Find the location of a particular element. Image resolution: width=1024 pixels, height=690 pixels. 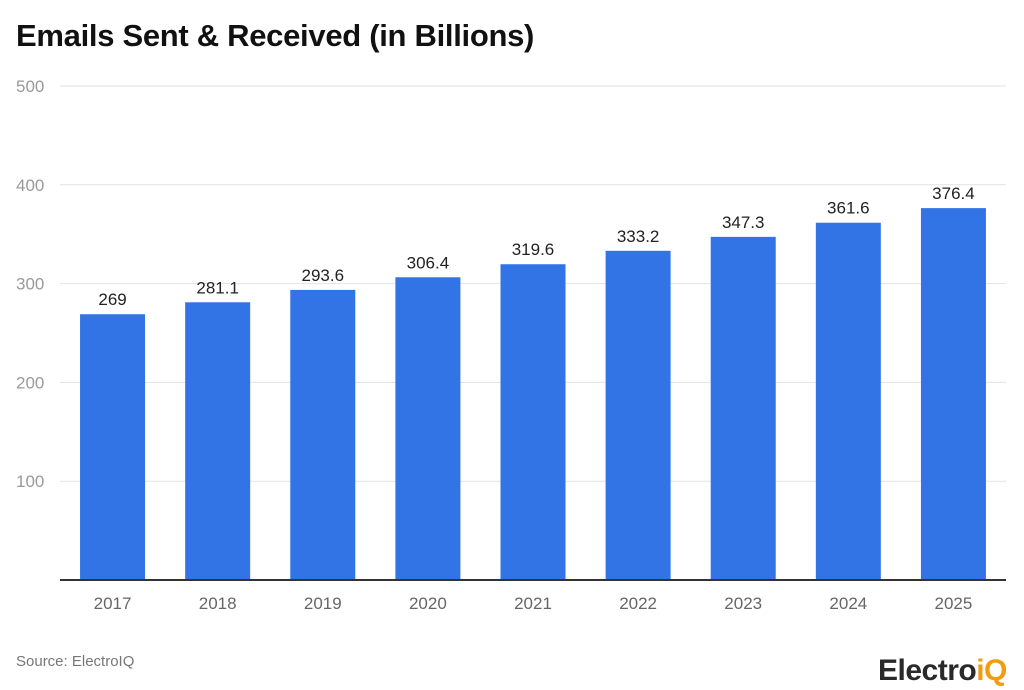

y-tick-label: 100 is located at coordinates (30, 481).